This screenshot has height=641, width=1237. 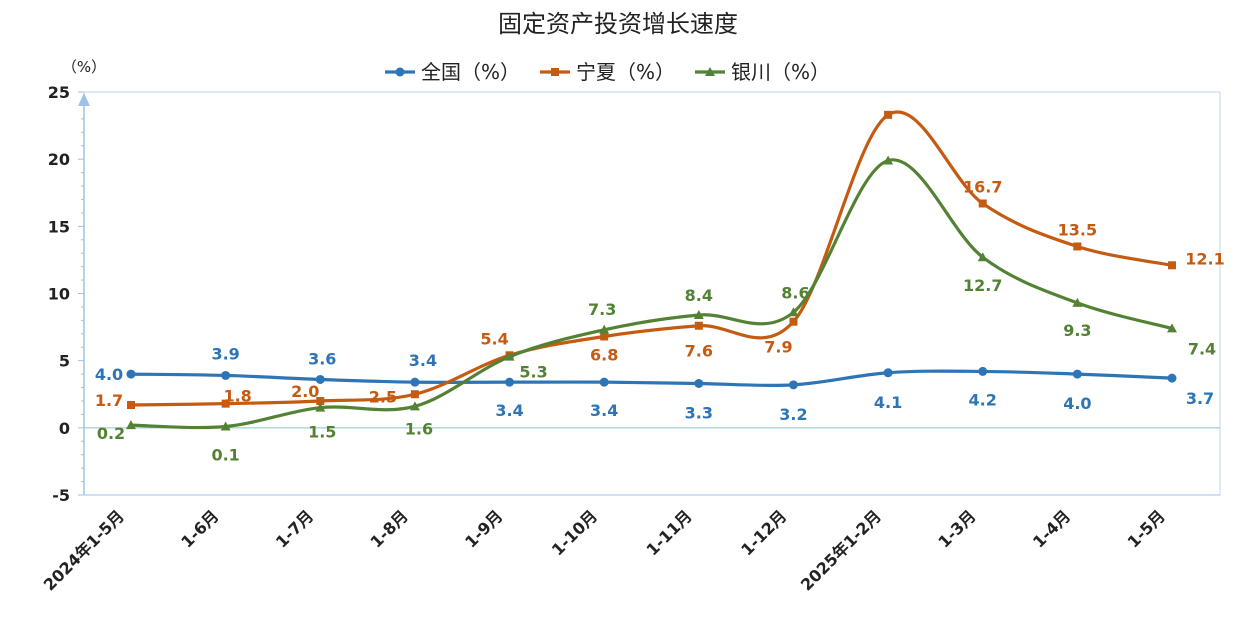 What do you see at coordinates (533, 372) in the screenshot?
I see `data-label: 5.3` at bounding box center [533, 372].